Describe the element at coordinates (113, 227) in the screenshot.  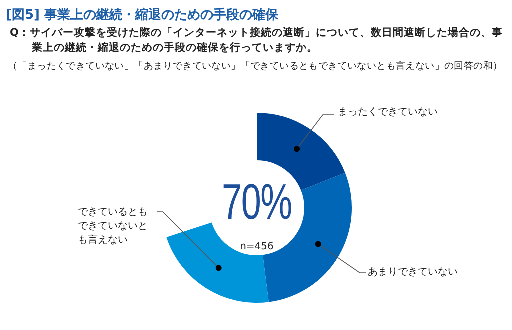
I see `slice-label: できているともできていないとも言えない` at that location.